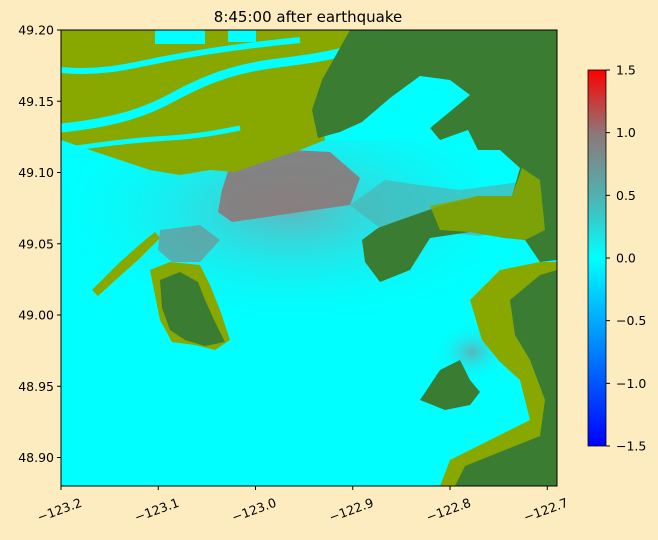 The width and height of the screenshot is (658, 540). I want to click on land-east-lowland-fringe, so click(487, 204).